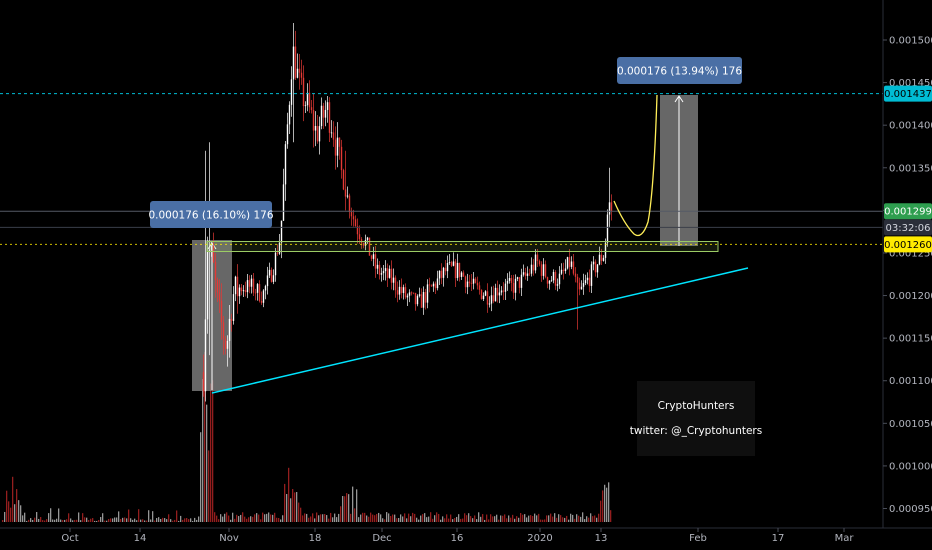  Describe the element at coordinates (462, 246) in the screenshot. I see `support-zone` at that location.